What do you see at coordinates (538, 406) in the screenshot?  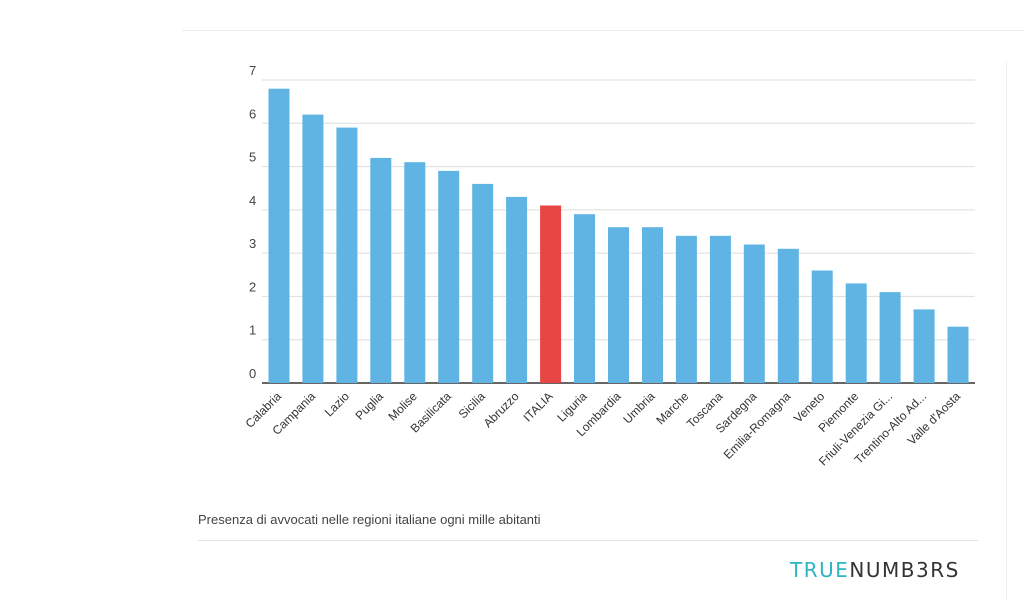 I see `x-tick-label: ITALIA` at bounding box center [538, 406].